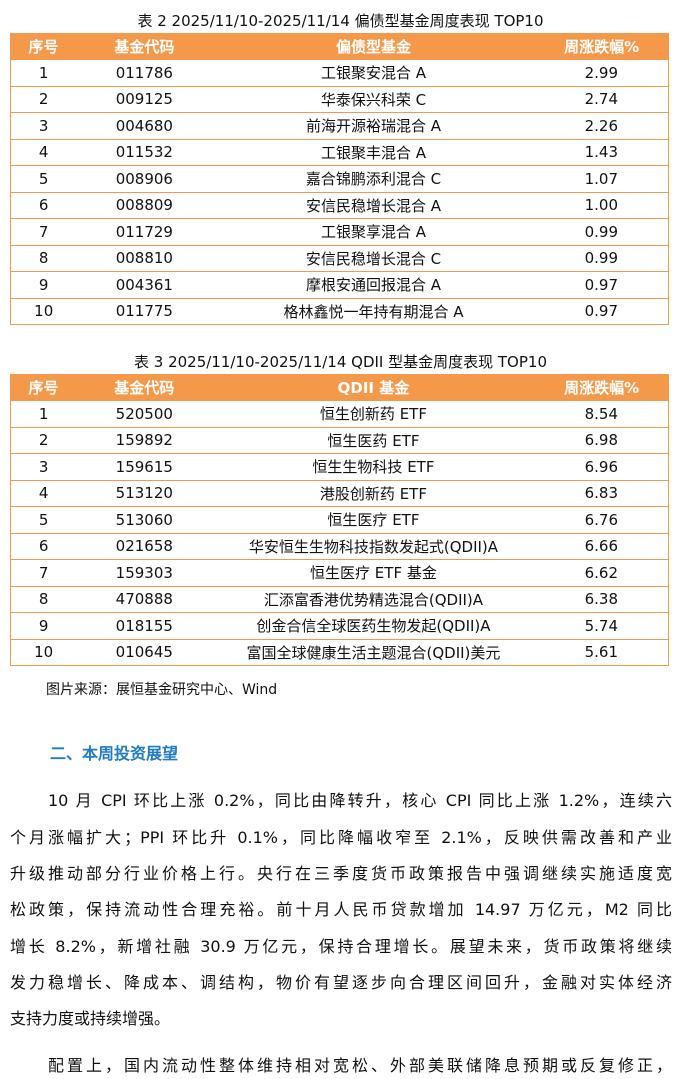  What do you see at coordinates (144, 414) in the screenshot?
I see `code-cell: 520500` at bounding box center [144, 414].